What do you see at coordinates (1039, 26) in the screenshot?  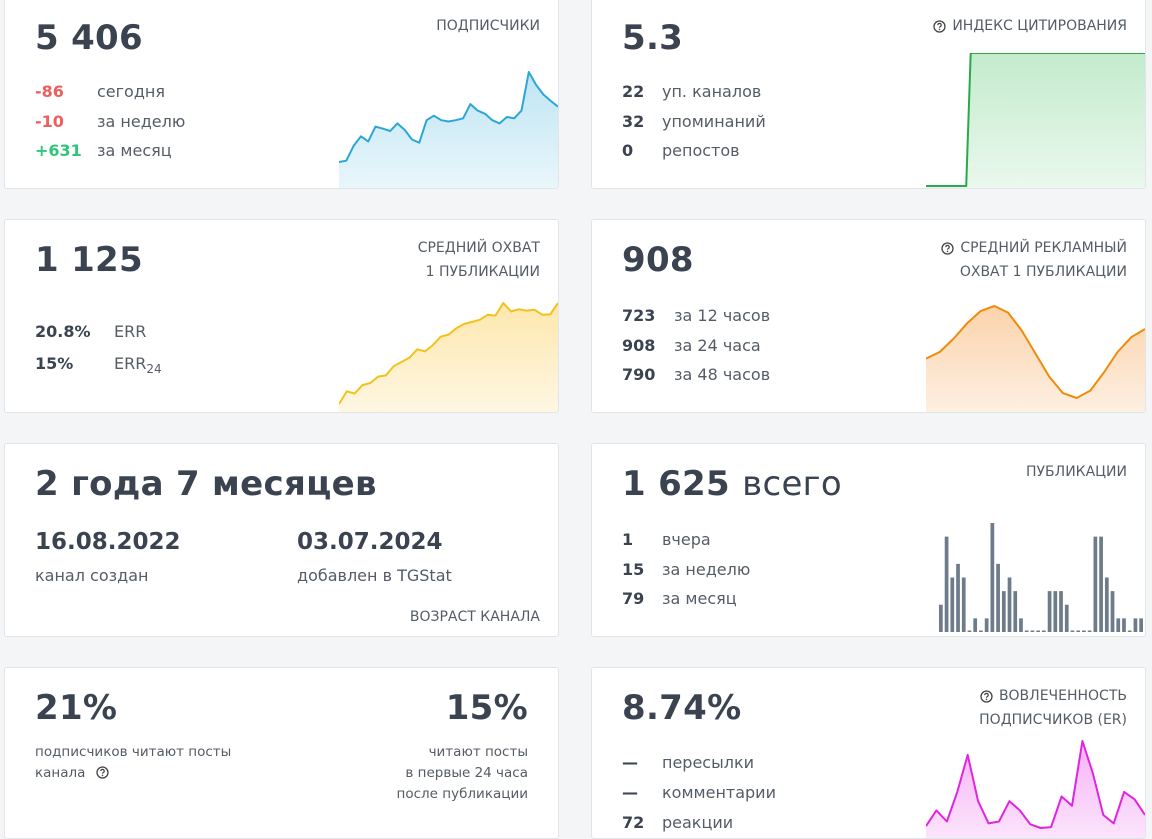 I see `title-text: ИНДЕКС ЦИТИРОВАНИЯ` at bounding box center [1039, 26].